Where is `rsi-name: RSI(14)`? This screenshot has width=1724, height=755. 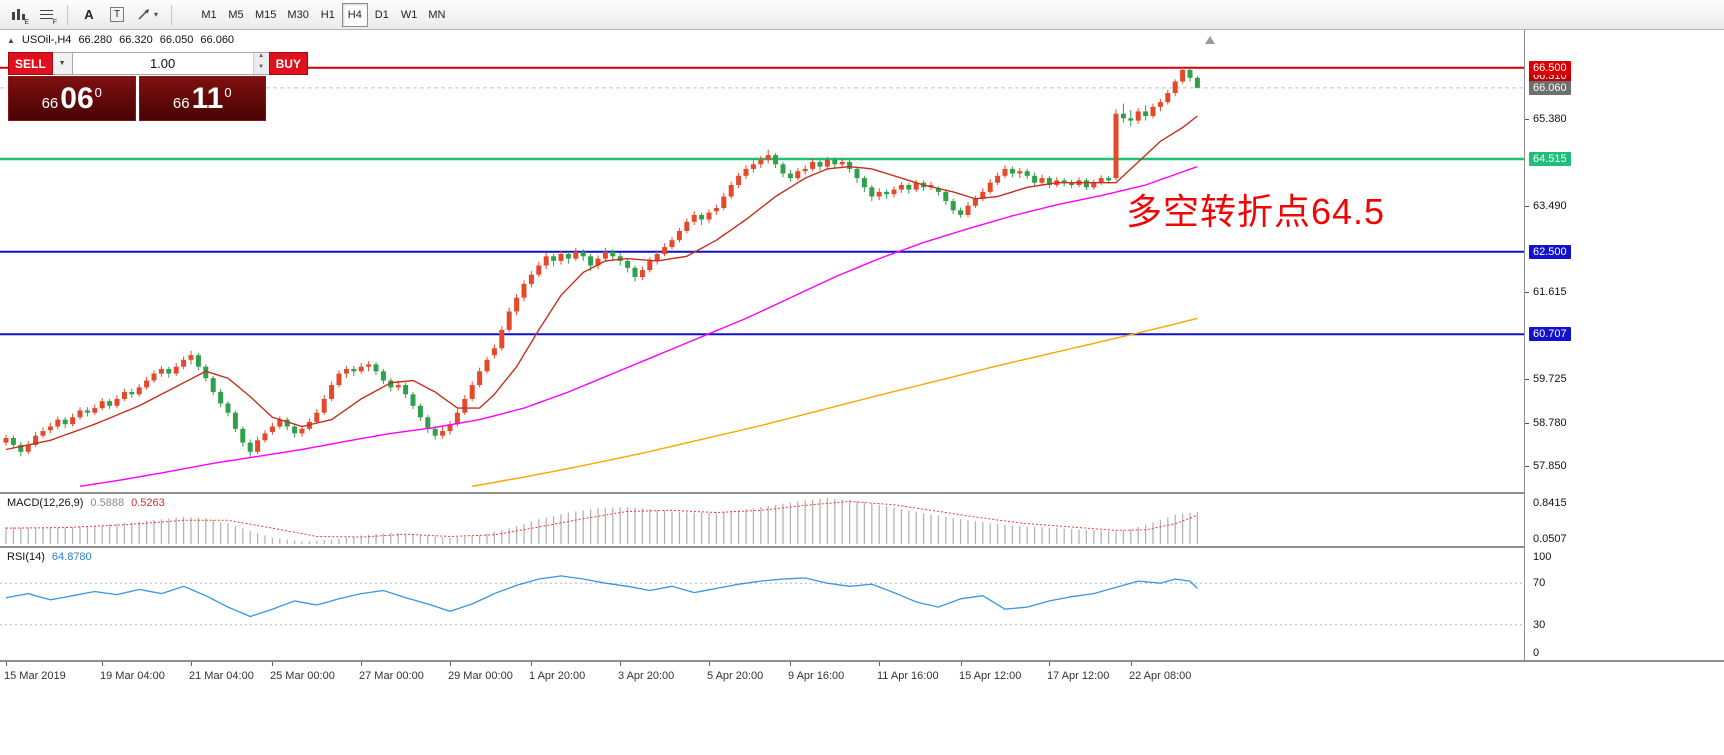
rsi-name: RSI(14) is located at coordinates (26, 557).